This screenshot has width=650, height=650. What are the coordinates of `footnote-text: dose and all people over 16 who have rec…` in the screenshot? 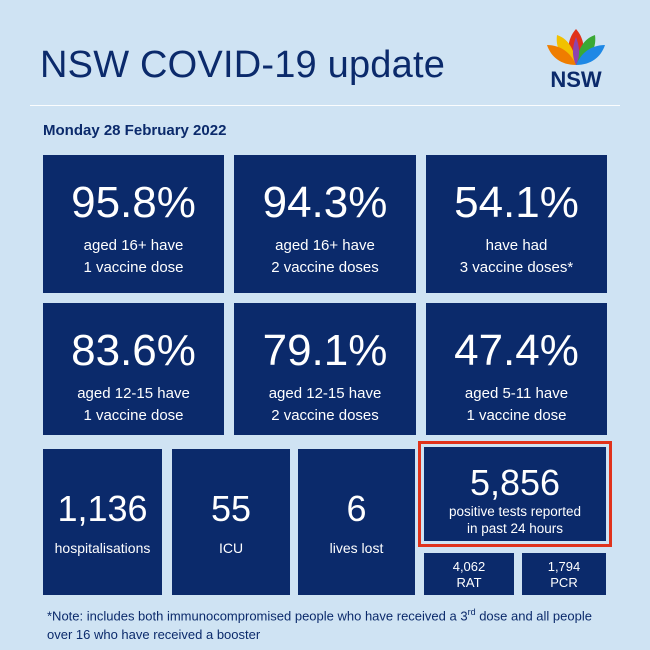 It's located at (319, 625).